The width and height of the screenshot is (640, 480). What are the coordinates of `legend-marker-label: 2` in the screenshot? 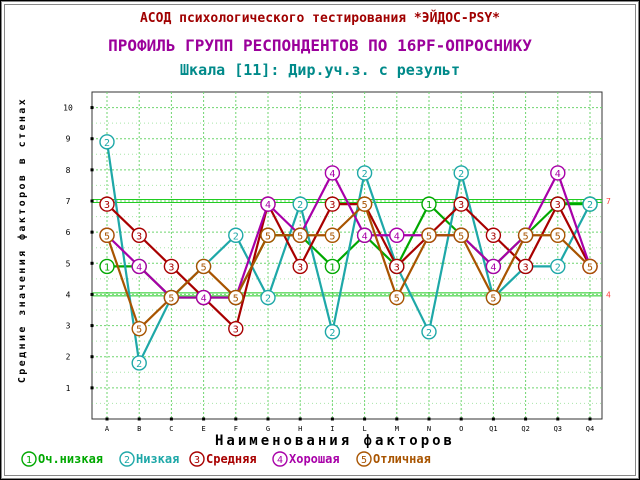 It's located at (127, 460).